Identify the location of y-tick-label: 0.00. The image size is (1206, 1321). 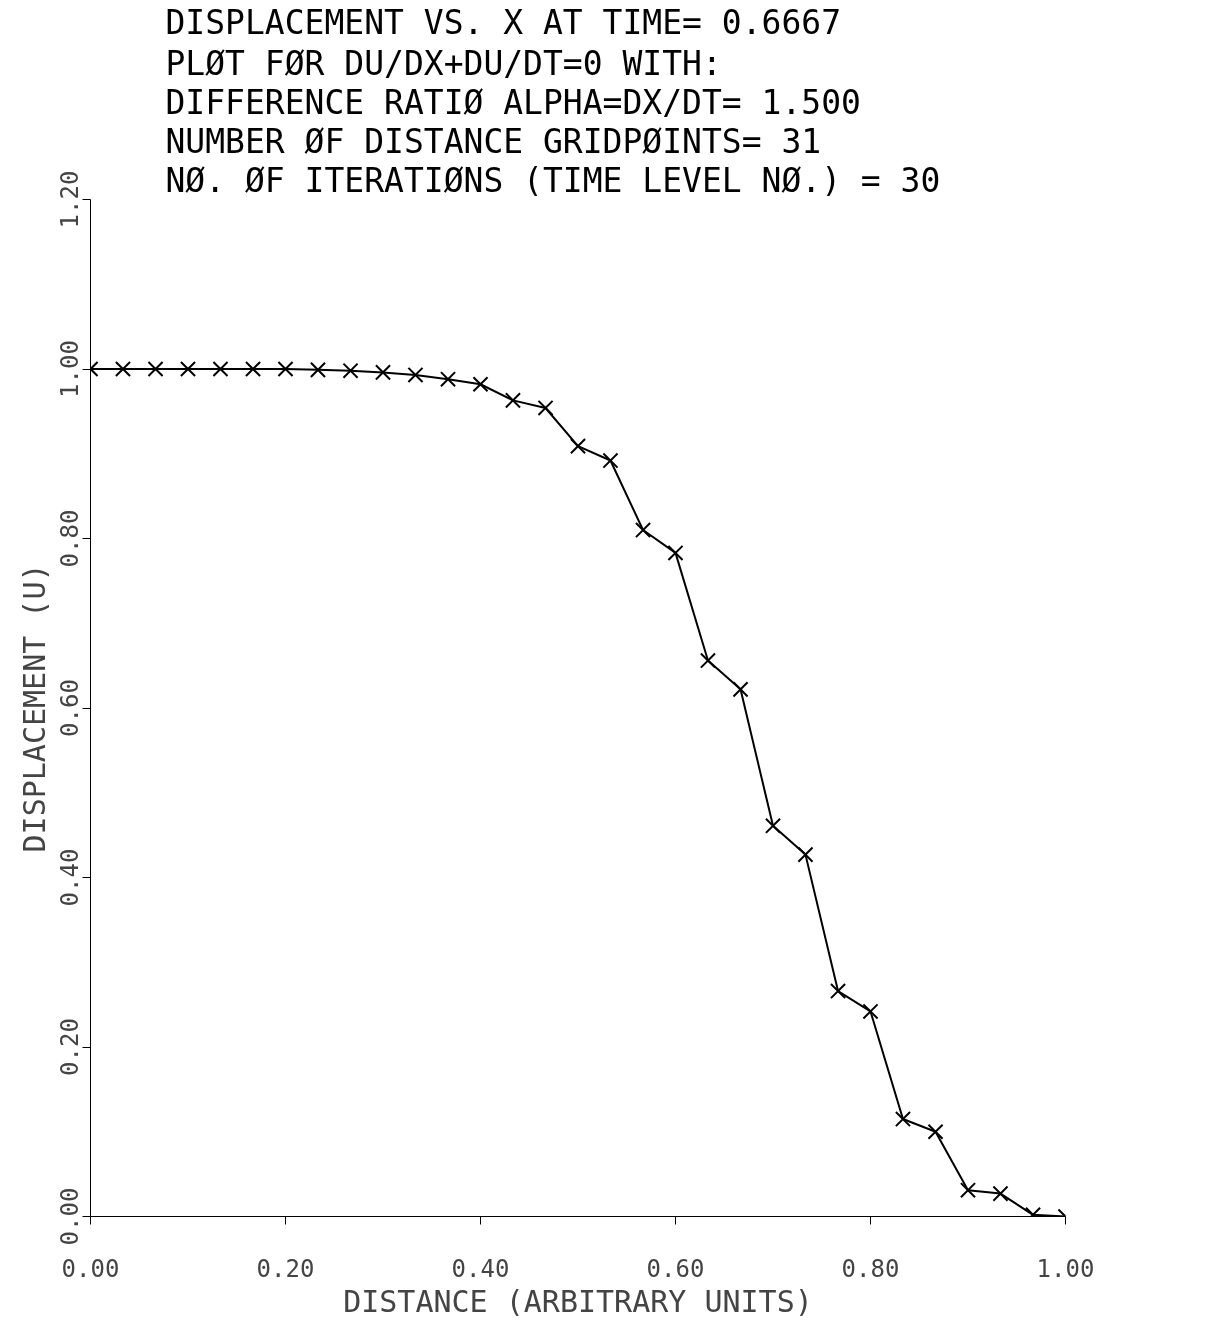
(69, 1216).